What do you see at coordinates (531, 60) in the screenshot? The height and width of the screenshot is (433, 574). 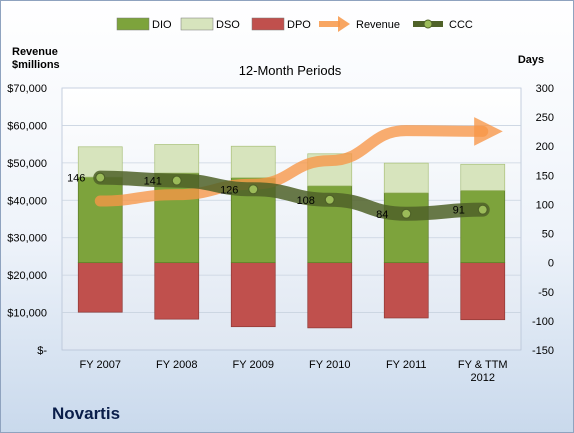 I see `right-axis-title: Days` at bounding box center [531, 60].